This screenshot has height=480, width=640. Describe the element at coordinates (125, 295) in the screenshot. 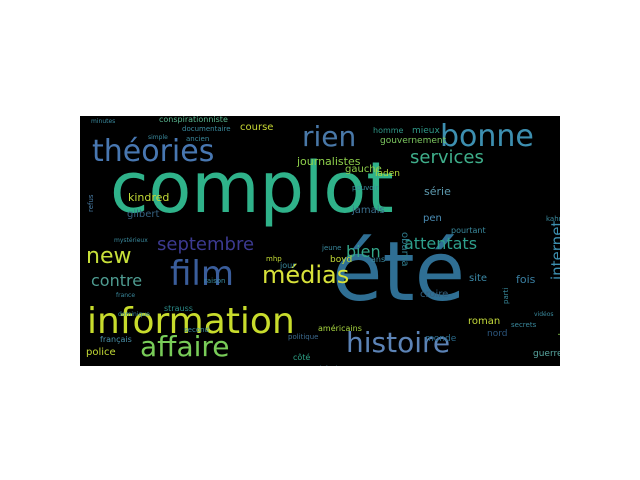

I see `word-france: france` at that location.